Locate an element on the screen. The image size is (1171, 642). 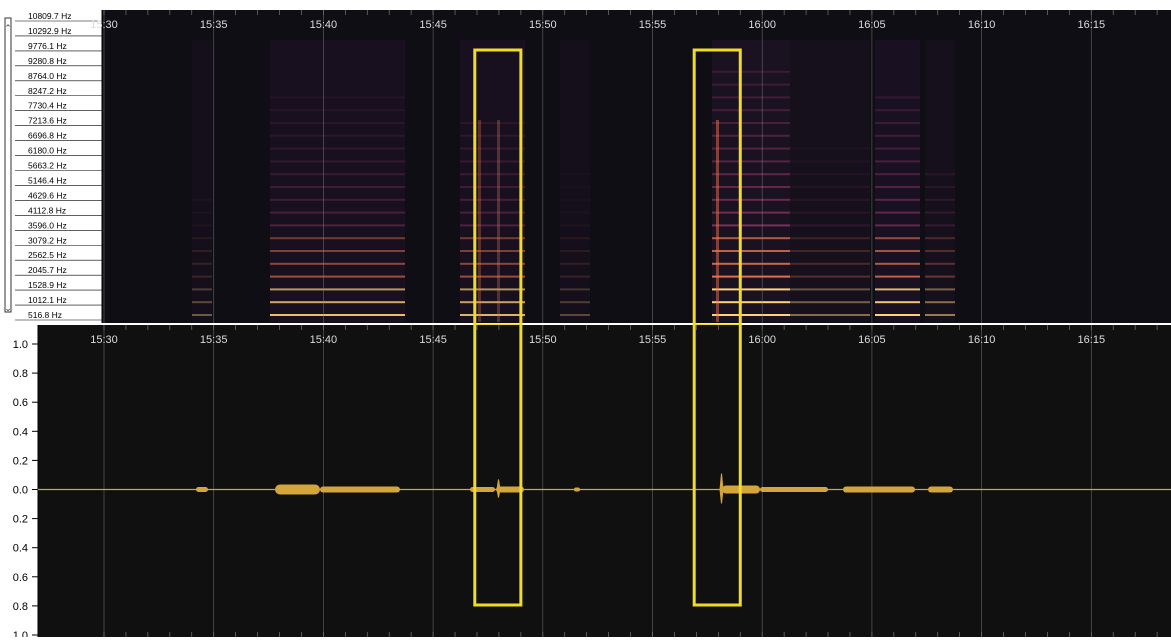
frequency-label: 6180.0 Hz is located at coordinates (47, 151).